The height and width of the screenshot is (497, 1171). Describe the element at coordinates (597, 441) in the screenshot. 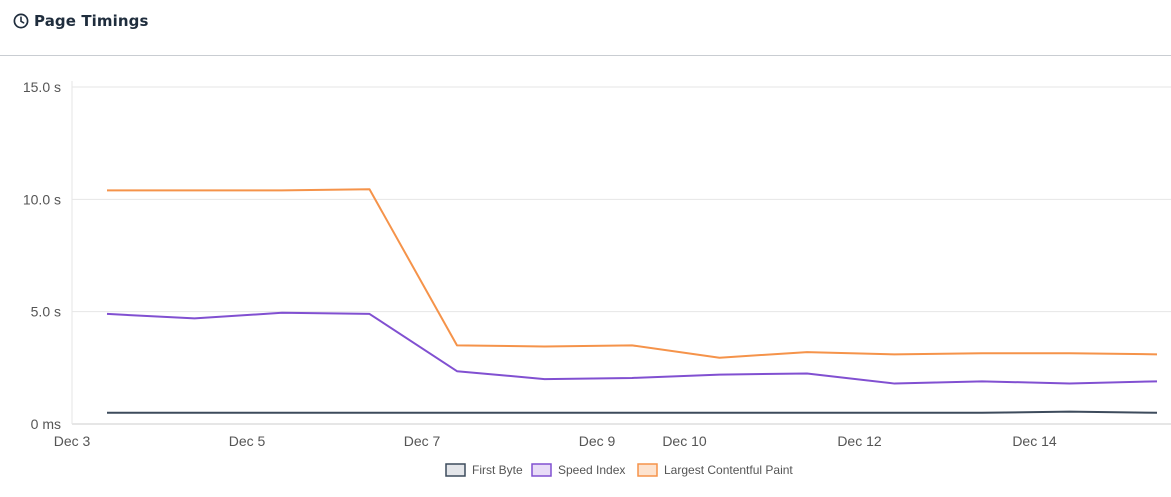

I see `x-tick-label: Dec 9` at that location.